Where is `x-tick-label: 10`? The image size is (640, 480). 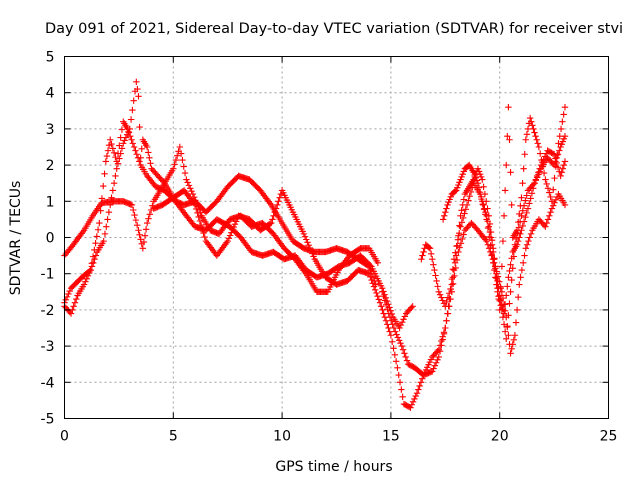
x-tick-label: 10 is located at coordinates (282, 437).